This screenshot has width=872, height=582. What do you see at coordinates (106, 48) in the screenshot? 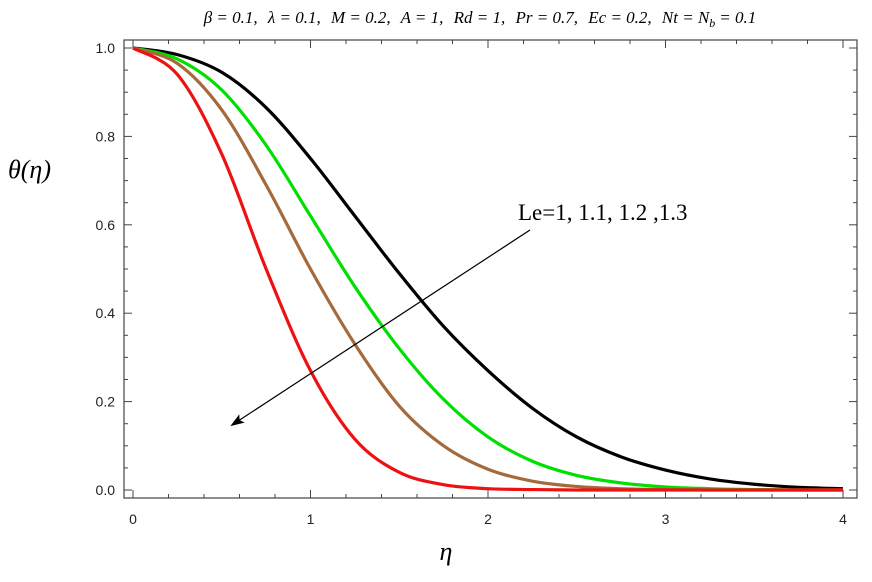
I see `y-tick-label: 1.0` at bounding box center [106, 48].